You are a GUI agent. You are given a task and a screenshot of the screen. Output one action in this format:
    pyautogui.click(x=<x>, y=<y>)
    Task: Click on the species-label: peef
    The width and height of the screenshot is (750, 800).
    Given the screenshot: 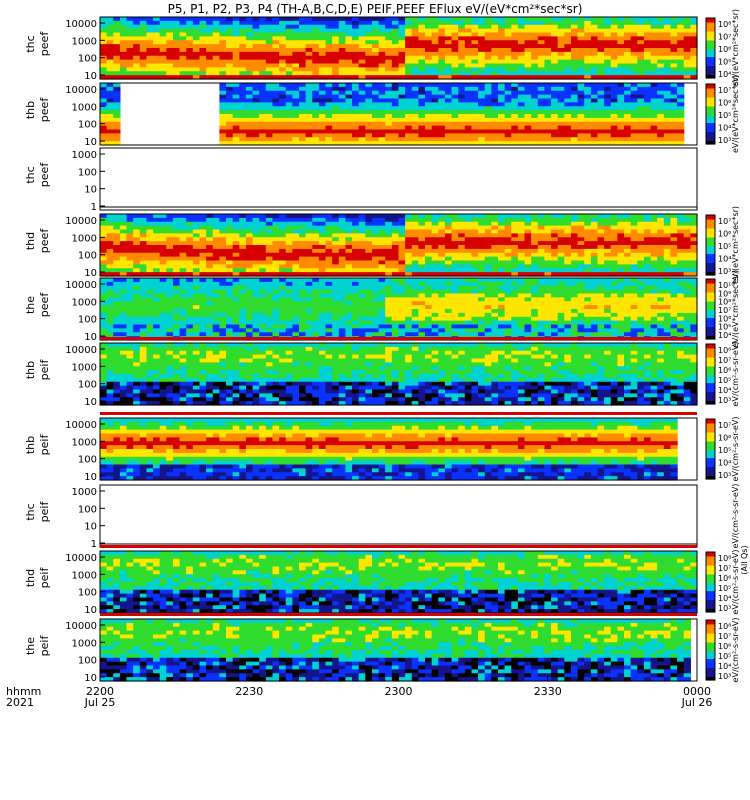 What is the action you would take?
    pyautogui.click(x=44, y=175)
    